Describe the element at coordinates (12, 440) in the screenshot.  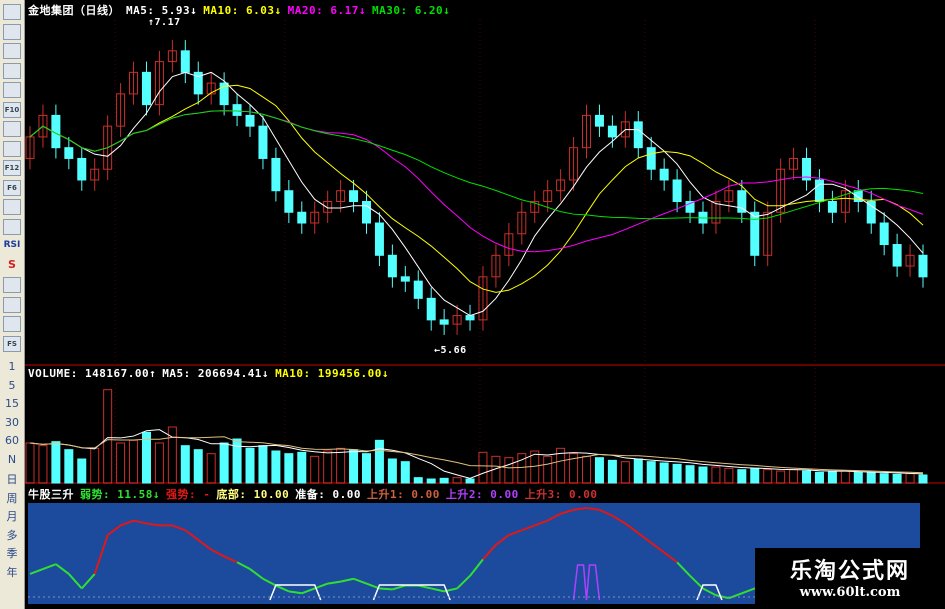
I see `period-4: 60` at that location.